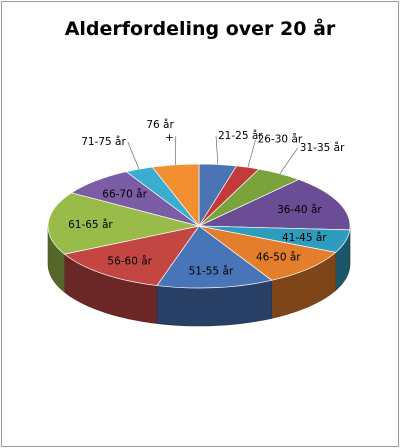 The width and height of the screenshot is (400, 448). What do you see at coordinates (299, 209) in the screenshot?
I see `slice-label-4: 36-40 år` at bounding box center [299, 209].